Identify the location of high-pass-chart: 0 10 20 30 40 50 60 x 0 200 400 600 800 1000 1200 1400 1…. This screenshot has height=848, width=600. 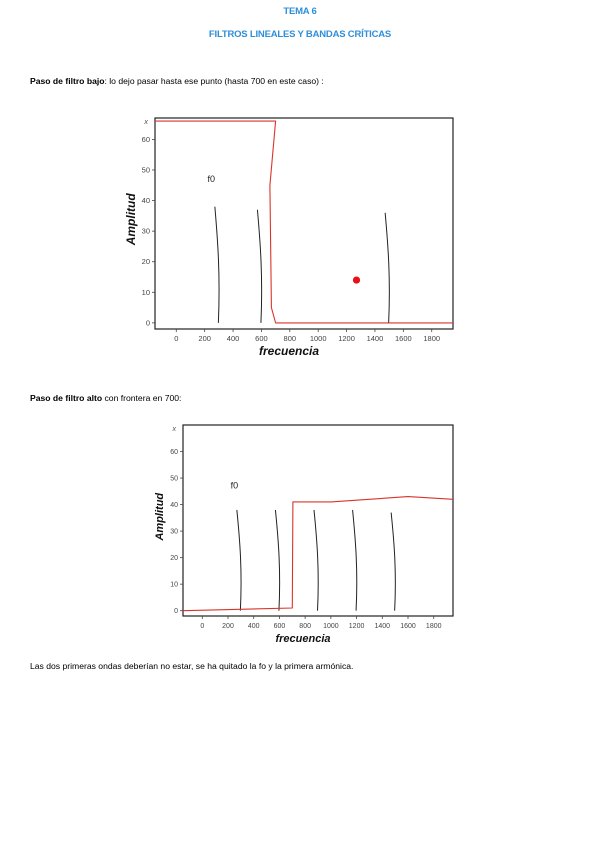
(304, 534).